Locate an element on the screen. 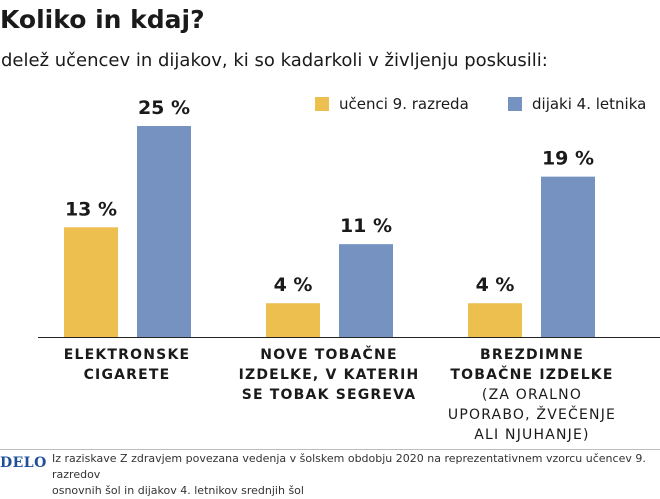 This screenshot has height=499, width=660. category-label-1-line-2: SE TOBAK SEGREVA is located at coordinates (329, 395).